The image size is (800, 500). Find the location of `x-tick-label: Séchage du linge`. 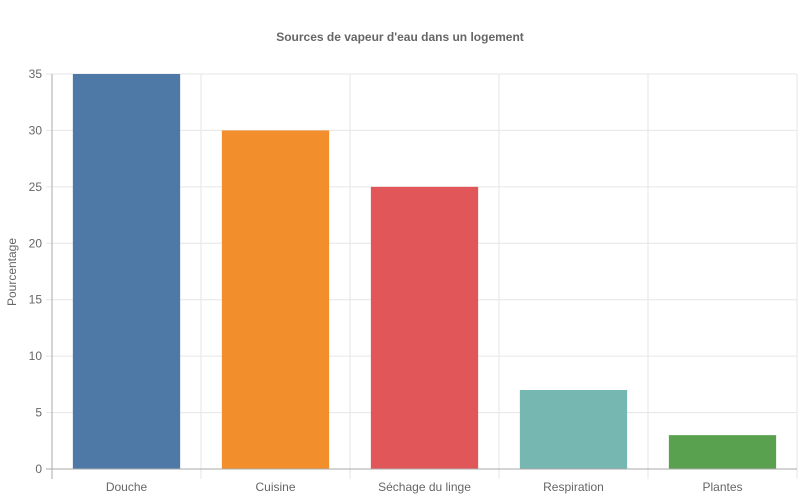

x-tick-label: Séchage du linge is located at coordinates (424, 487).